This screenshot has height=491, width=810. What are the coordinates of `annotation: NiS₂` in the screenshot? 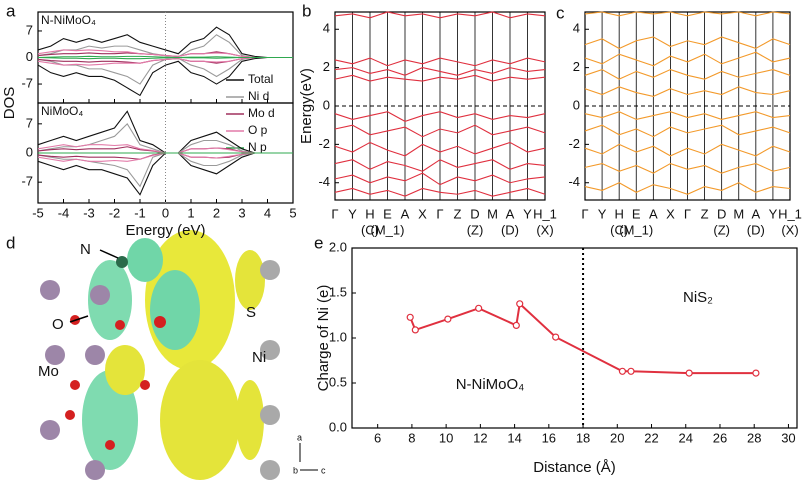 It's located at (698, 297).